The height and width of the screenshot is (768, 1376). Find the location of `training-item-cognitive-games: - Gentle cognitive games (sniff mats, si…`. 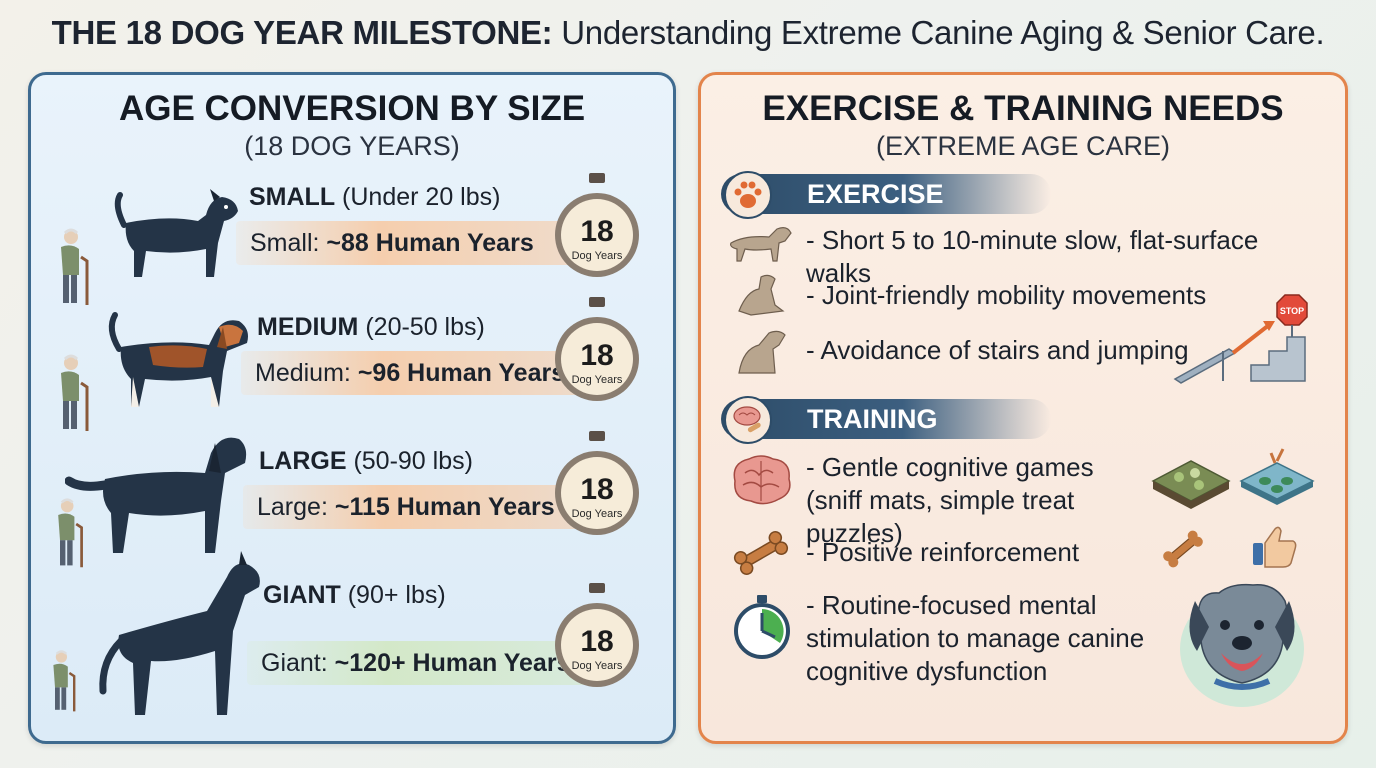

training-item-cognitive-games: - Gentle cognitive games (sniff mats, si… is located at coordinates (950, 500).